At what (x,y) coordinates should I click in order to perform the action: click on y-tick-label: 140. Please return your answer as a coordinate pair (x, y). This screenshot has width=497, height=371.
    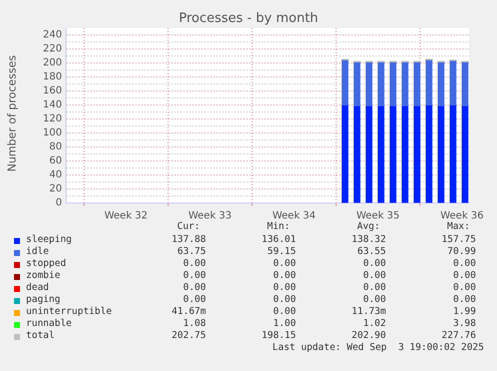
    Looking at the image, I should click on (52, 105).